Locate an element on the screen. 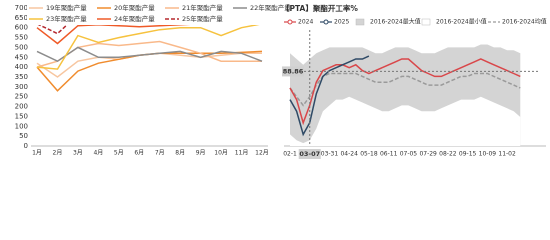  y-tick-label: 400 is located at coordinates (21, 67).